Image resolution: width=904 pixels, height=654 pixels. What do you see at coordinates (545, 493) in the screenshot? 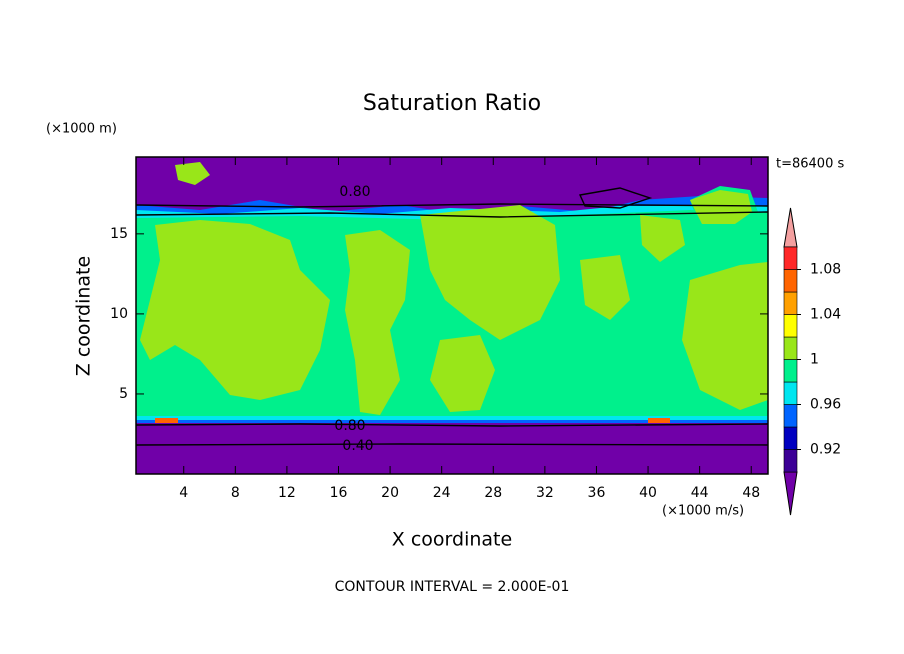
I see `x-tick-label: 32` at bounding box center [545, 493].